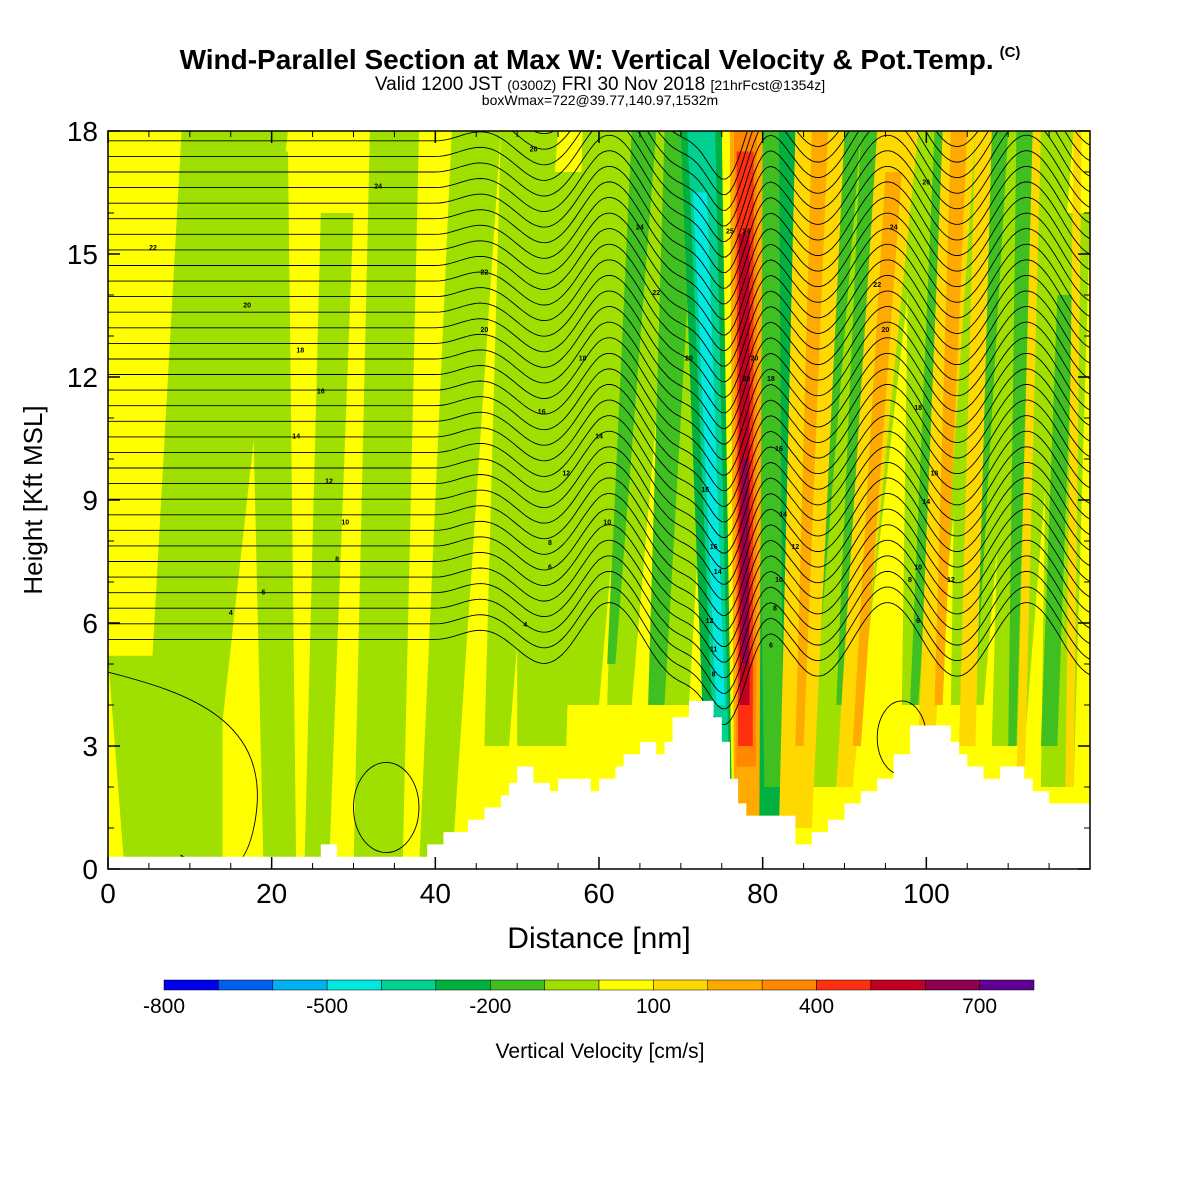 The width and height of the screenshot is (1200, 1200). I want to click on valid-date: FRI 30 Nov 2018, so click(633, 84).